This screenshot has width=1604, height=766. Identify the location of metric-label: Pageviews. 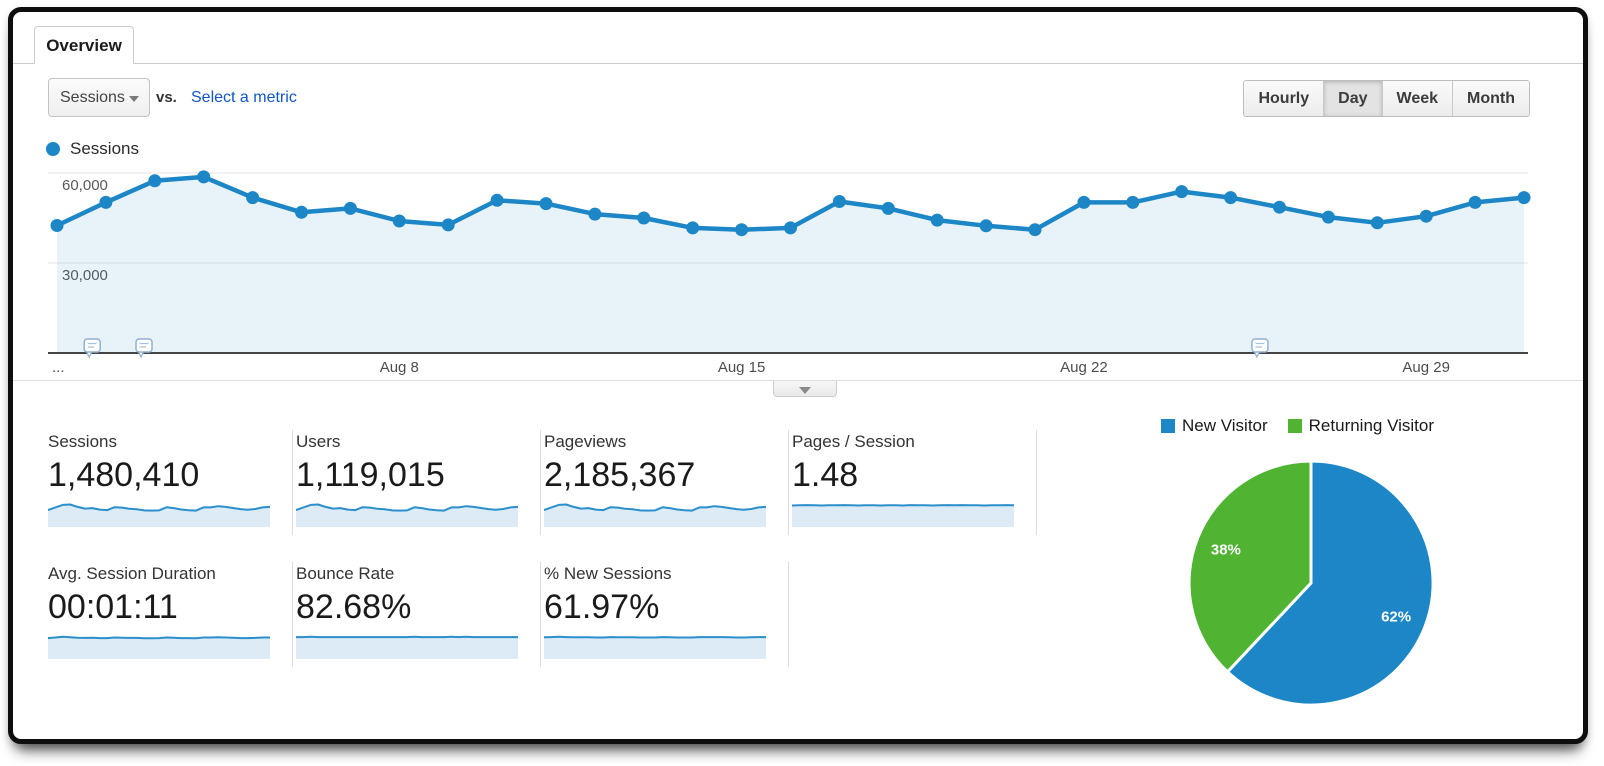
(585, 441).